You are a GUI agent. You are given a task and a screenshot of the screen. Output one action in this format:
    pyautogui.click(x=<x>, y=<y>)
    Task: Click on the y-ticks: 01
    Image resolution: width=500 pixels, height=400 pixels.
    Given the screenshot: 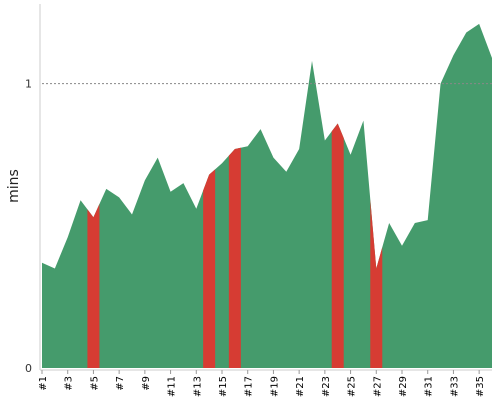 What is the action you would take?
    pyautogui.click(x=28, y=226)
    